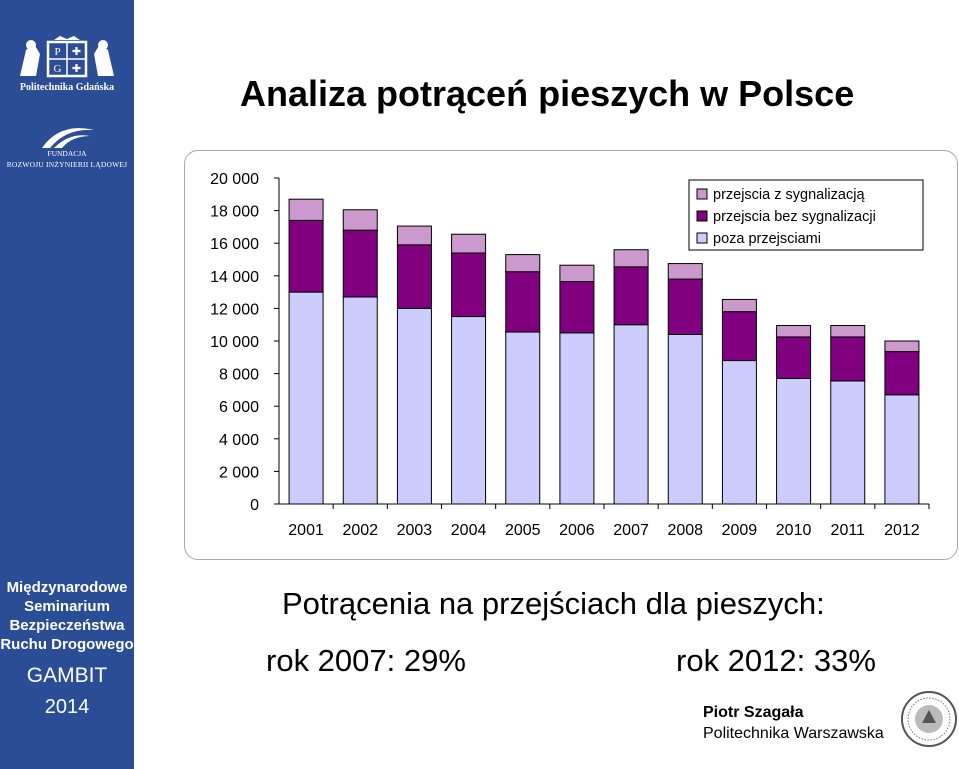  Describe the element at coordinates (67, 675) in the screenshot. I see `event-name: GAMBIT` at that location.